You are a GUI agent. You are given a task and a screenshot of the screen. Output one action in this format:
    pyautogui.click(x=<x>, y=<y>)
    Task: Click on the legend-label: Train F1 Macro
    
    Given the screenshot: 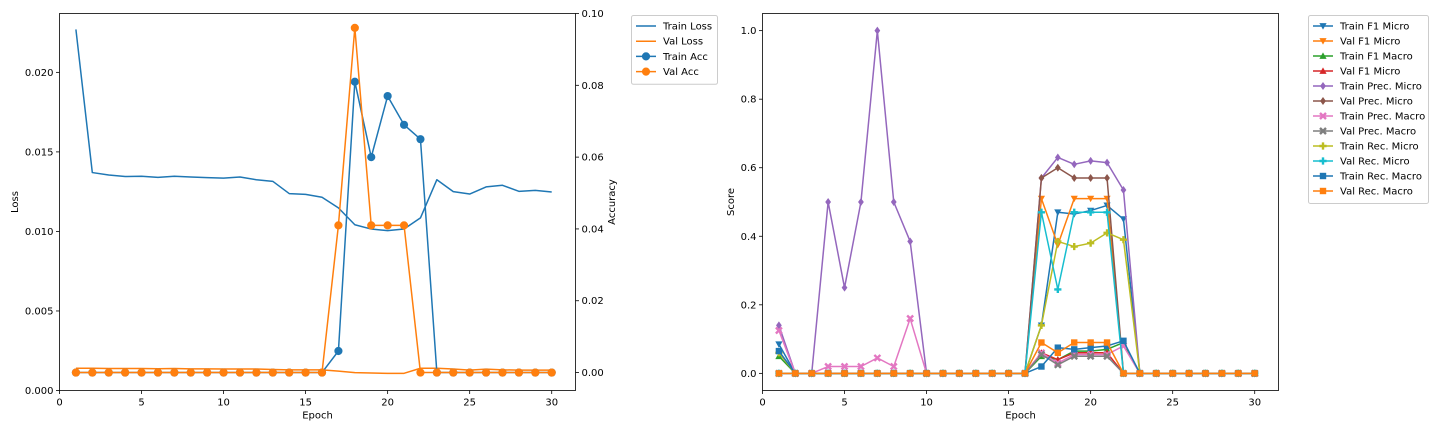 What is the action you would take?
    pyautogui.click(x=1376, y=57)
    